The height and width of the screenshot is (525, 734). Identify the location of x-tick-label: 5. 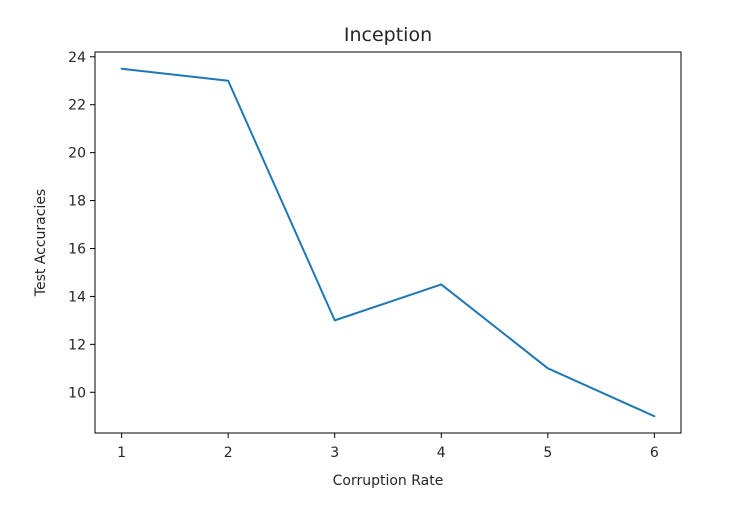
(547, 453).